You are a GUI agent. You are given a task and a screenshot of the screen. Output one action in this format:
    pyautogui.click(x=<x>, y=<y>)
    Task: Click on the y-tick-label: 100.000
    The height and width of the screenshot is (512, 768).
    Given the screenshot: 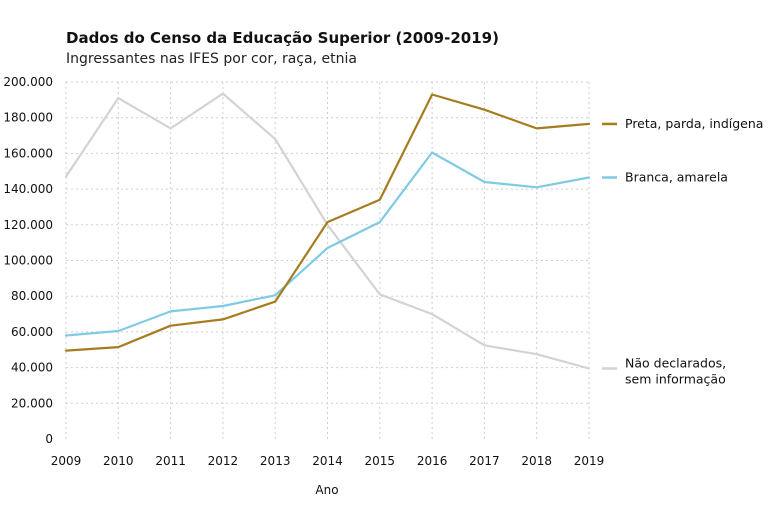 What is the action you would take?
    pyautogui.click(x=28, y=261)
    